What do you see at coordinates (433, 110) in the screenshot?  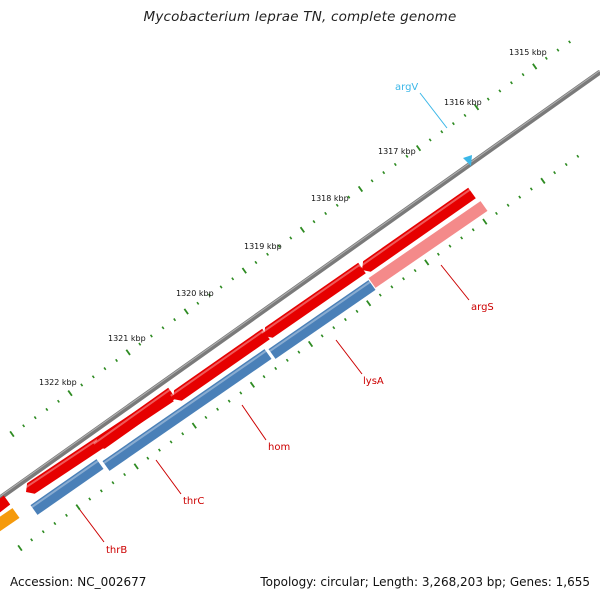 I see `leader-line-argV` at bounding box center [433, 110].